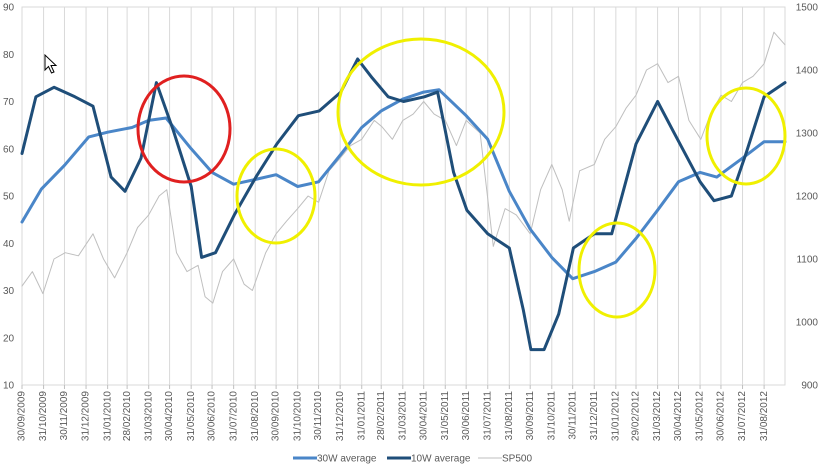  I want to click on legend: 30W average 10W average SP500, so click(412, 459).